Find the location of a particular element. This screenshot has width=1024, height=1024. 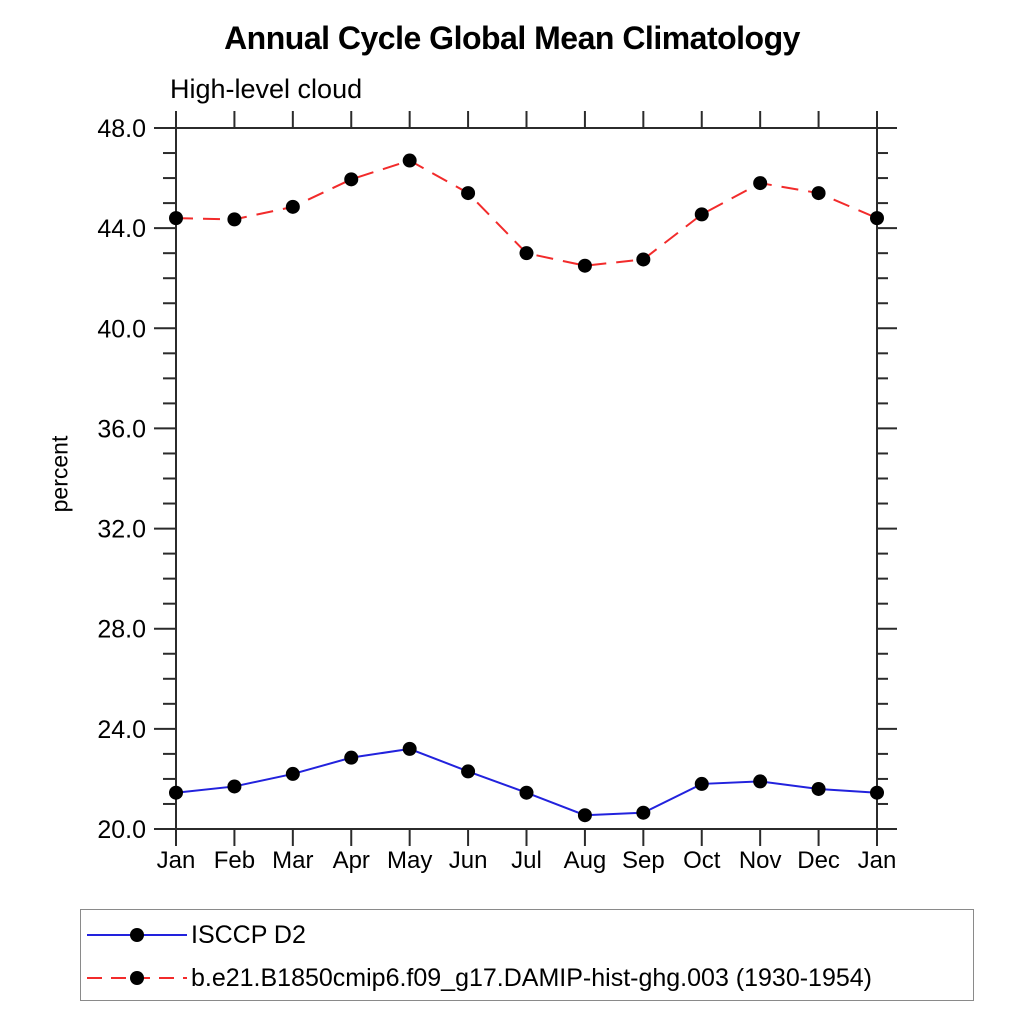

x-tick-label: Apr is located at coordinates (351, 860).